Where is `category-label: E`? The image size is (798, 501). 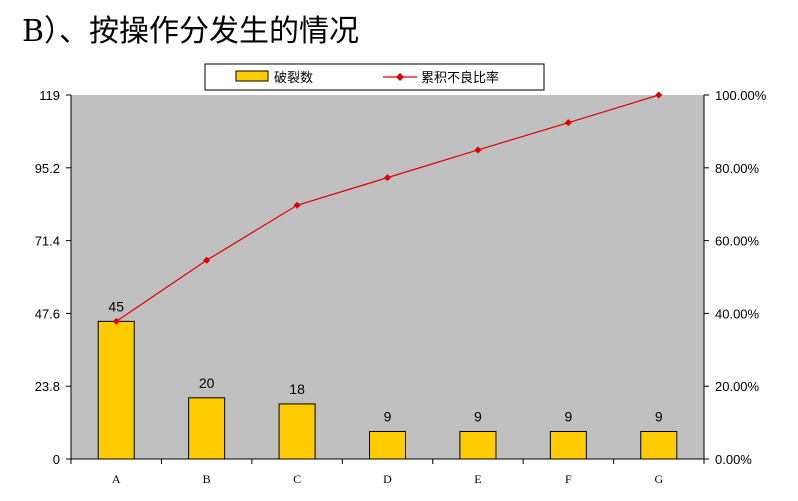
category-label: E is located at coordinates (477, 479).